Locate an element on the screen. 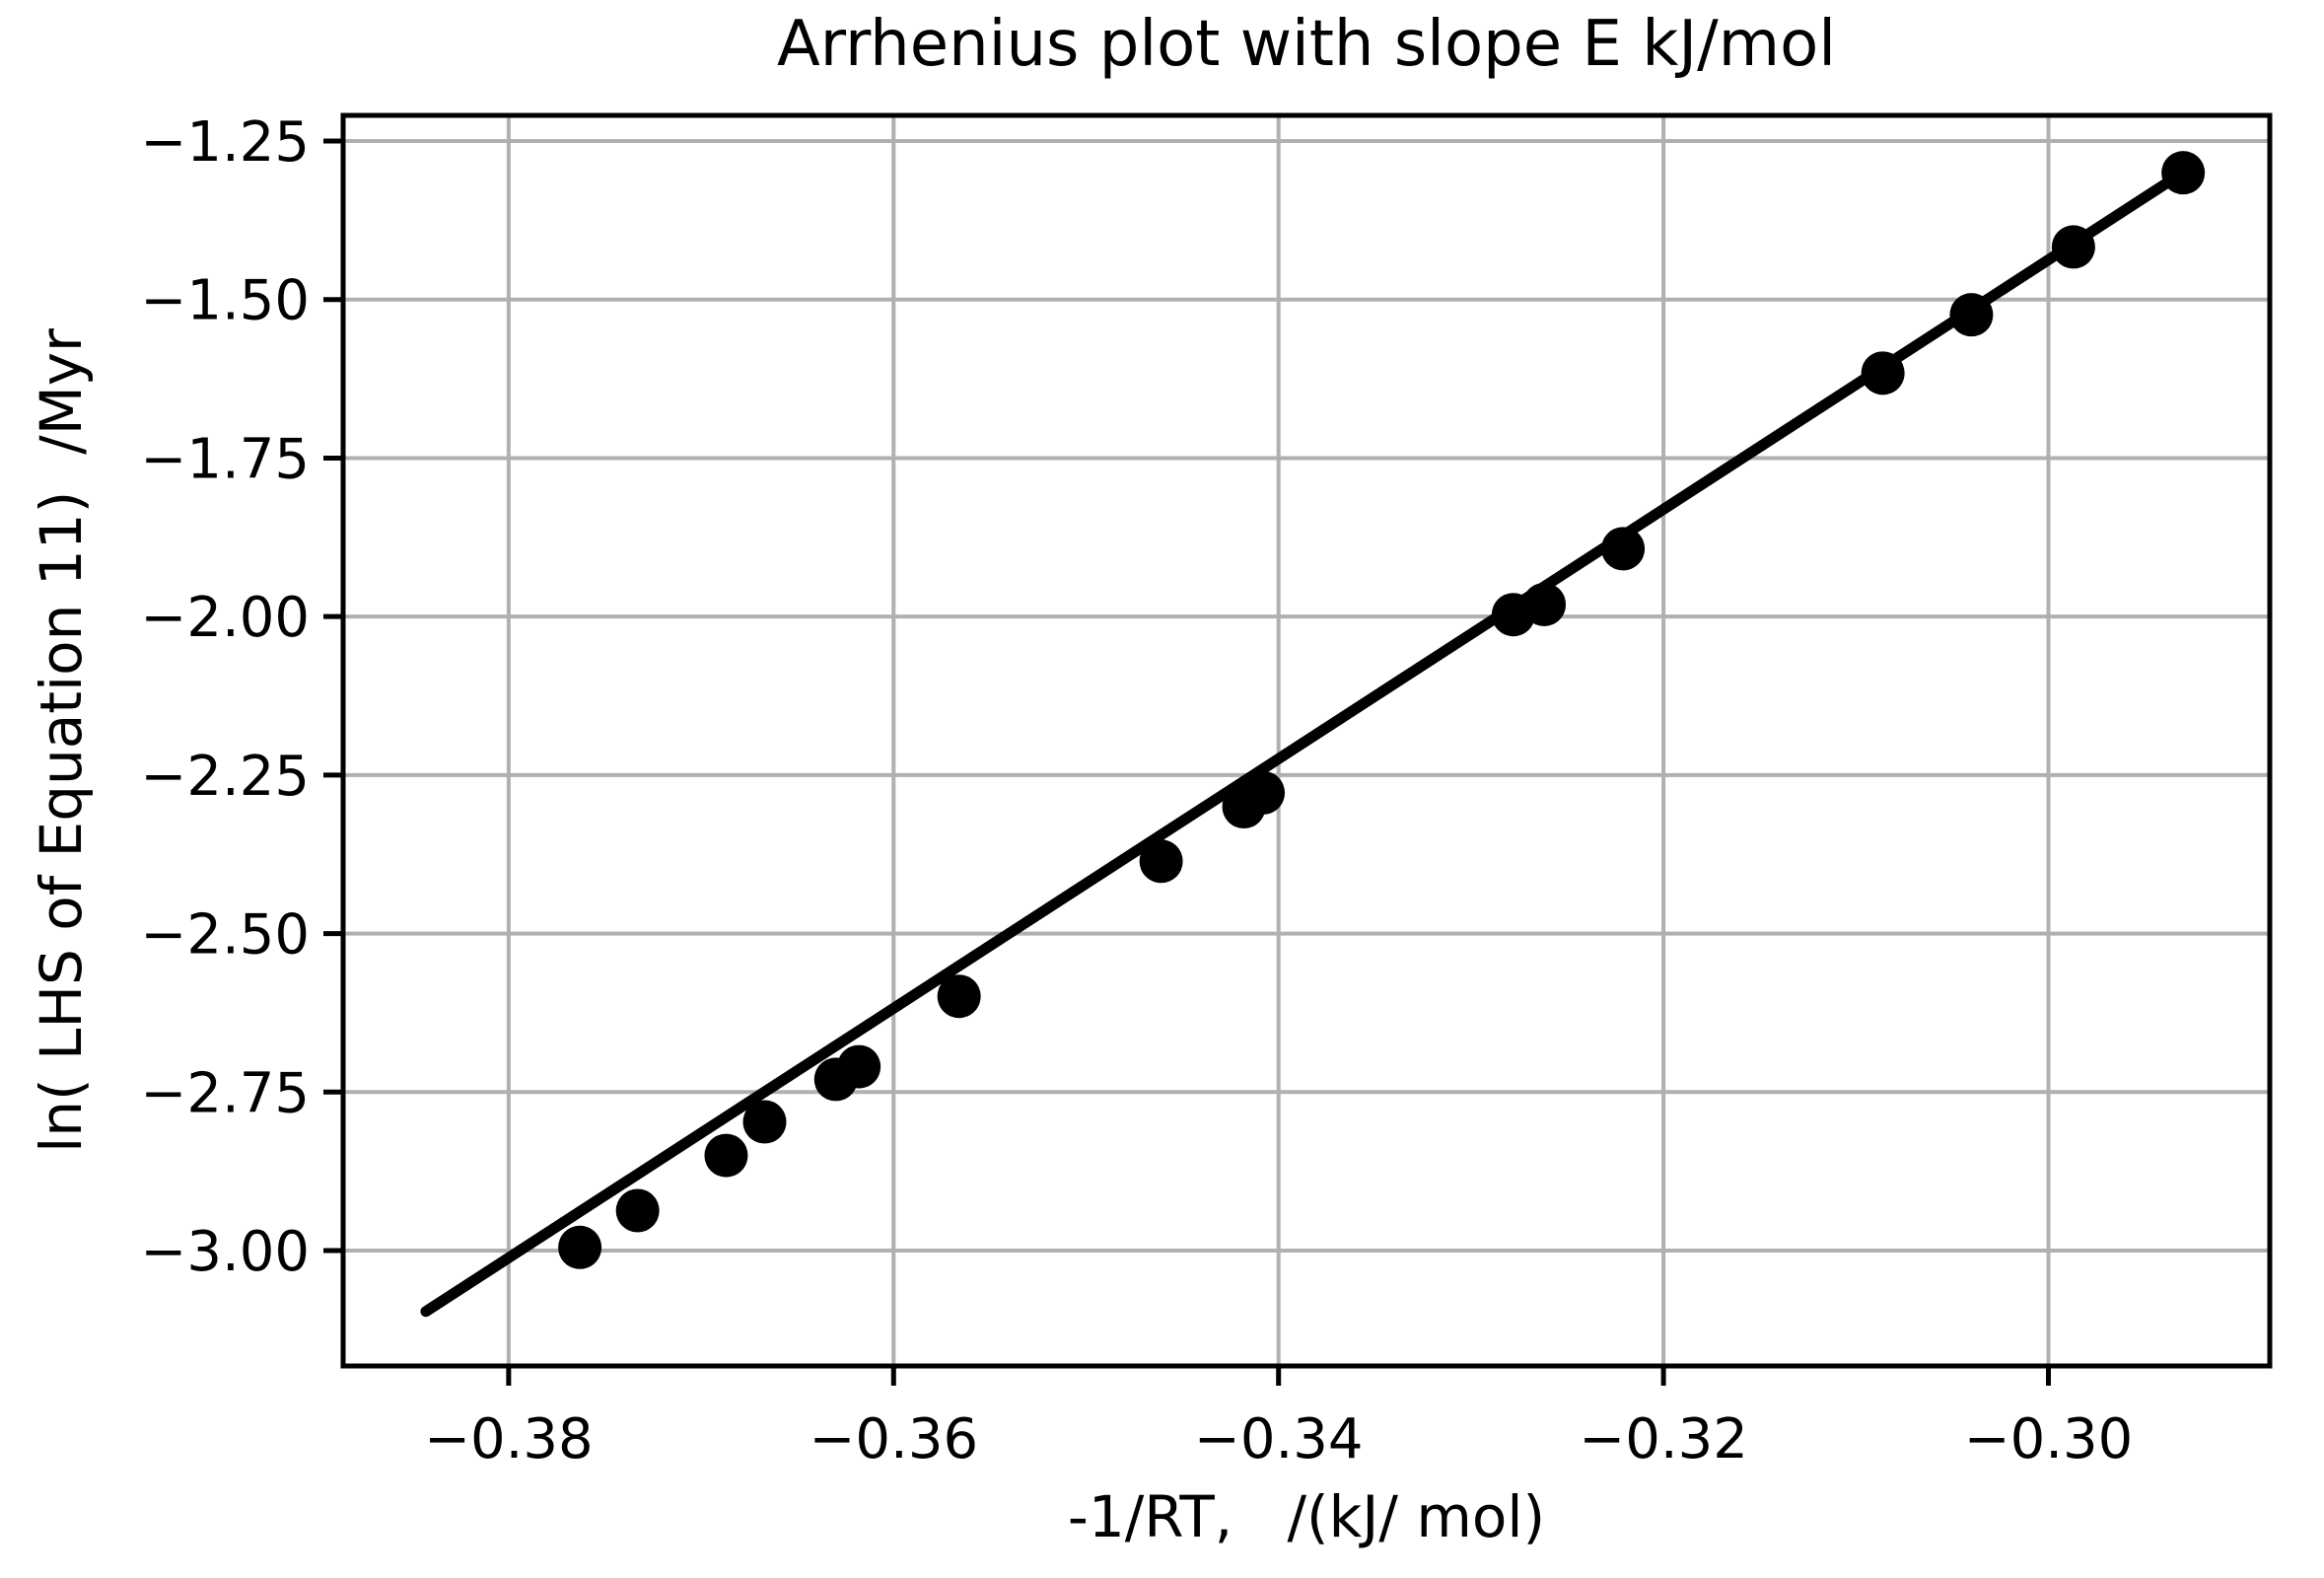  x-tick-label: −0.36 is located at coordinates (893, 1439).